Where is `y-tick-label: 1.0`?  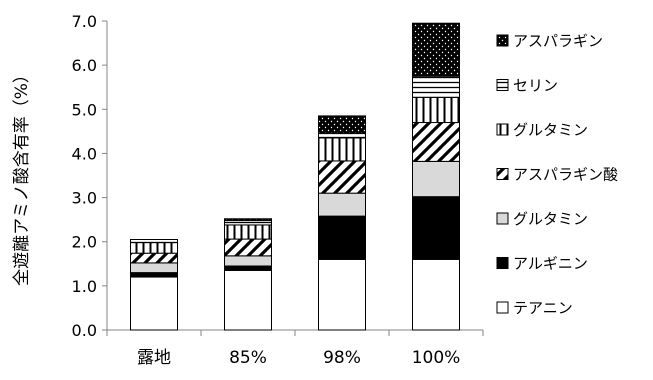
y-tick-label: 1.0 is located at coordinates (84, 286).